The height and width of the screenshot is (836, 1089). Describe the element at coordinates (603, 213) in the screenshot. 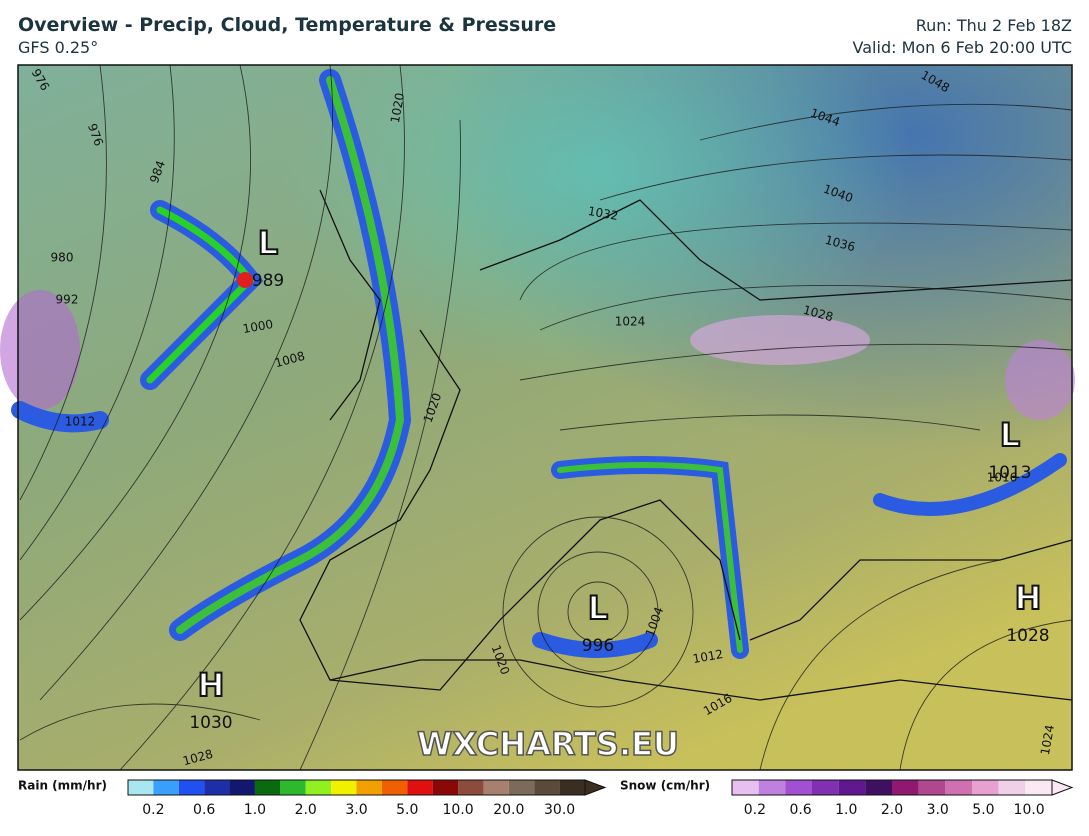

I see `isobar-label: 1032` at that location.